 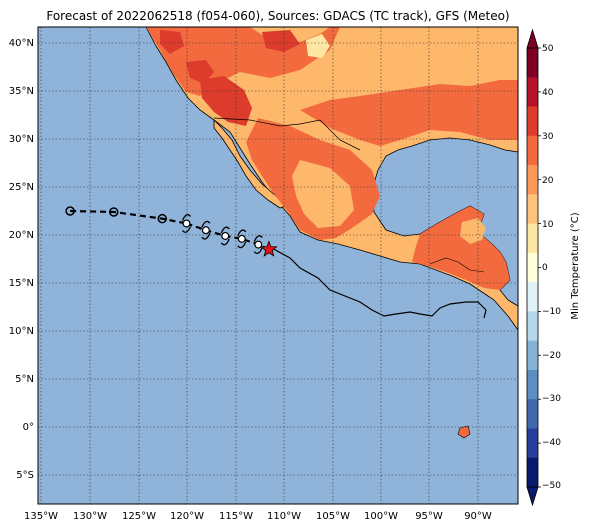 I want to click on land-warm-gulf, so click(x=409, y=113).